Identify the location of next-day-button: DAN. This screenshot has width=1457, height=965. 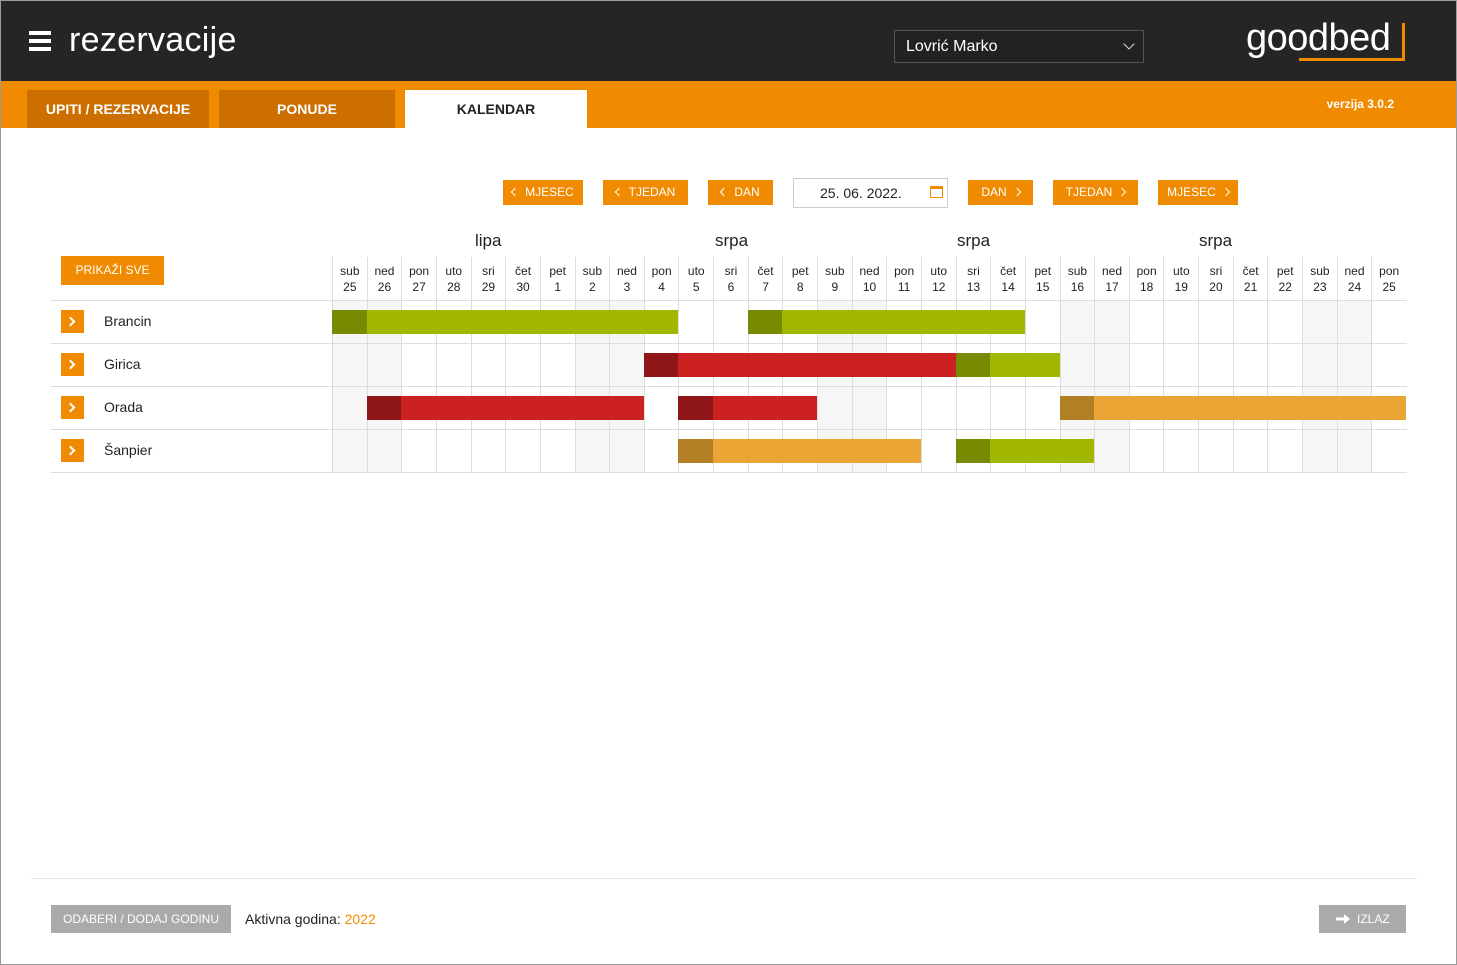
(1000, 192).